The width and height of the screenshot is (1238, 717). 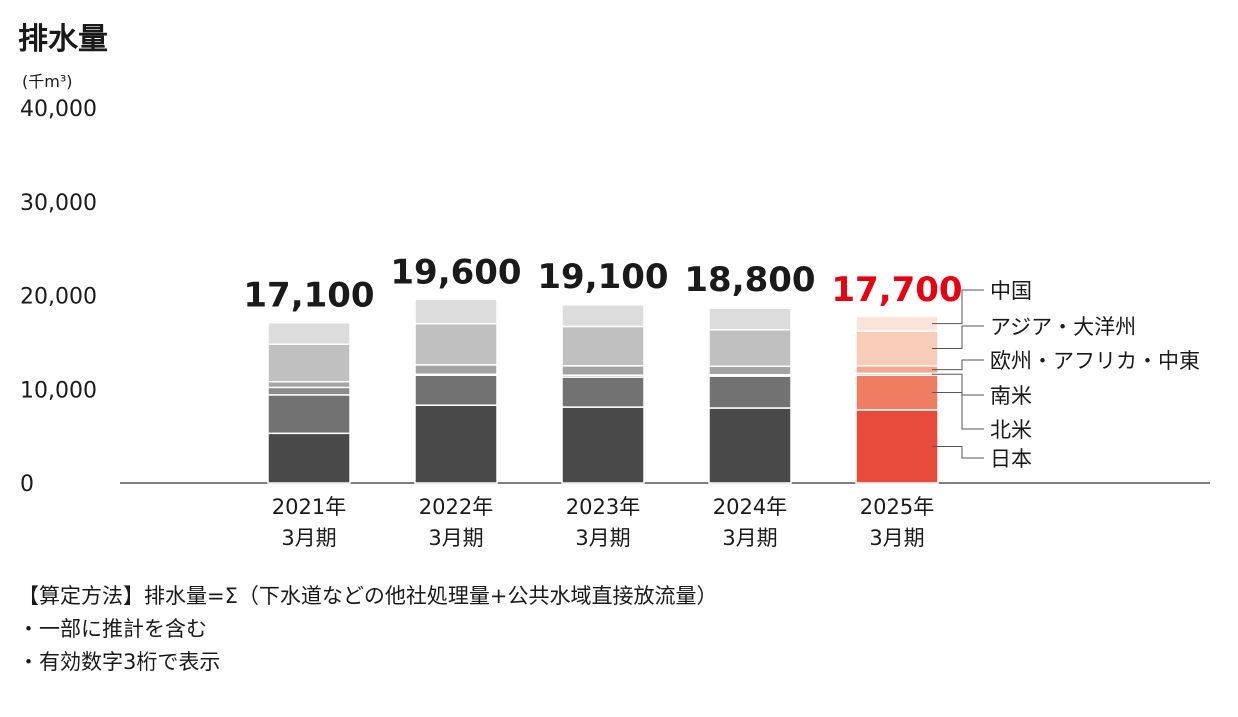 I want to click on bar-total-label: 19,100, so click(x=602, y=277).